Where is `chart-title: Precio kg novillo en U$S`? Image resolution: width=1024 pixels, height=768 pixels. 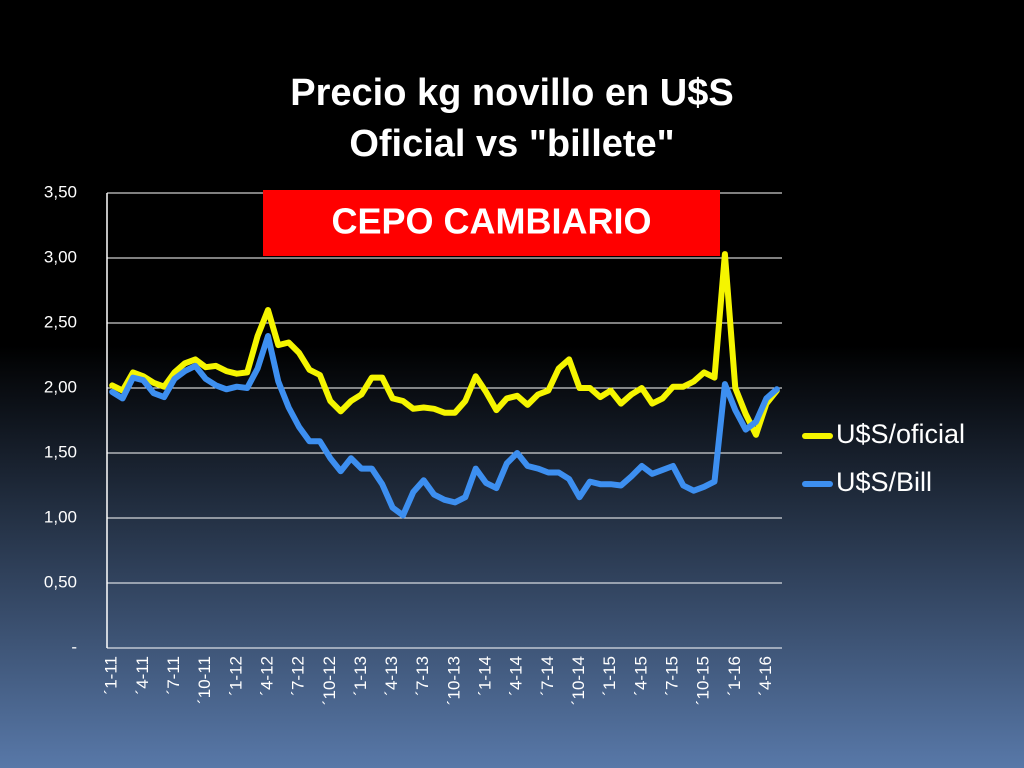 chart-title: Precio kg novillo en U$S is located at coordinates (511, 93).